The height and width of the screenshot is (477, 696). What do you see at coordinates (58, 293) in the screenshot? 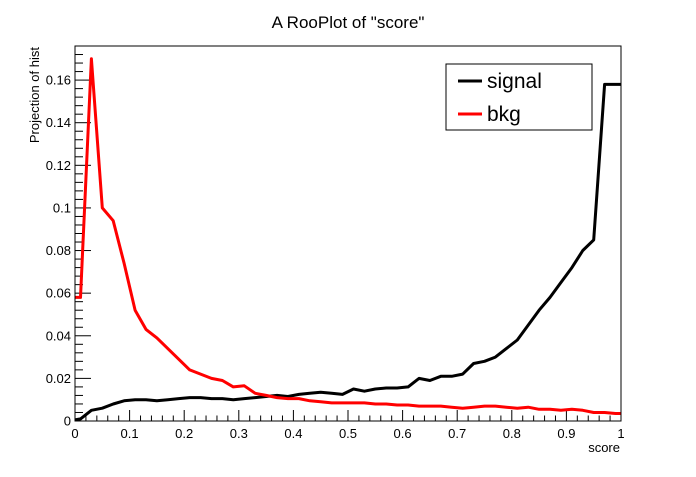
I see `y-tick-label: 0.06` at bounding box center [58, 293].